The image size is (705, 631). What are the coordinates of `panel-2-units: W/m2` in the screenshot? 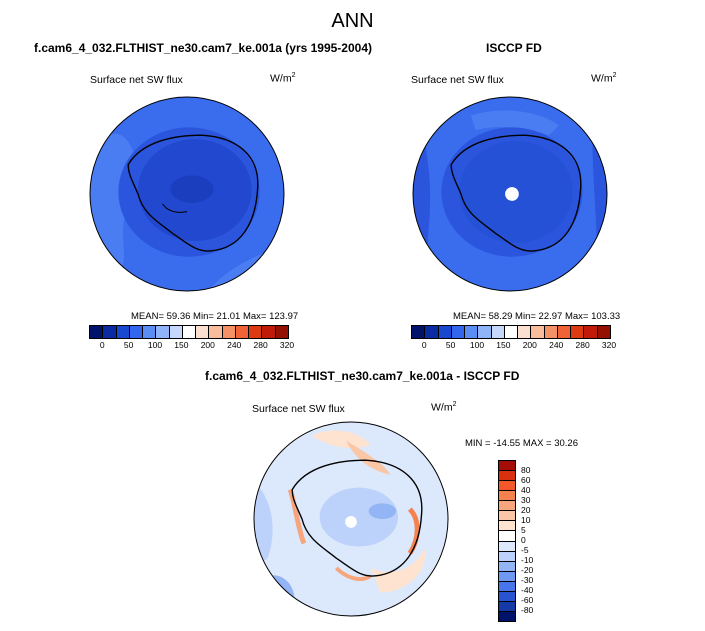 It's located at (604, 78).